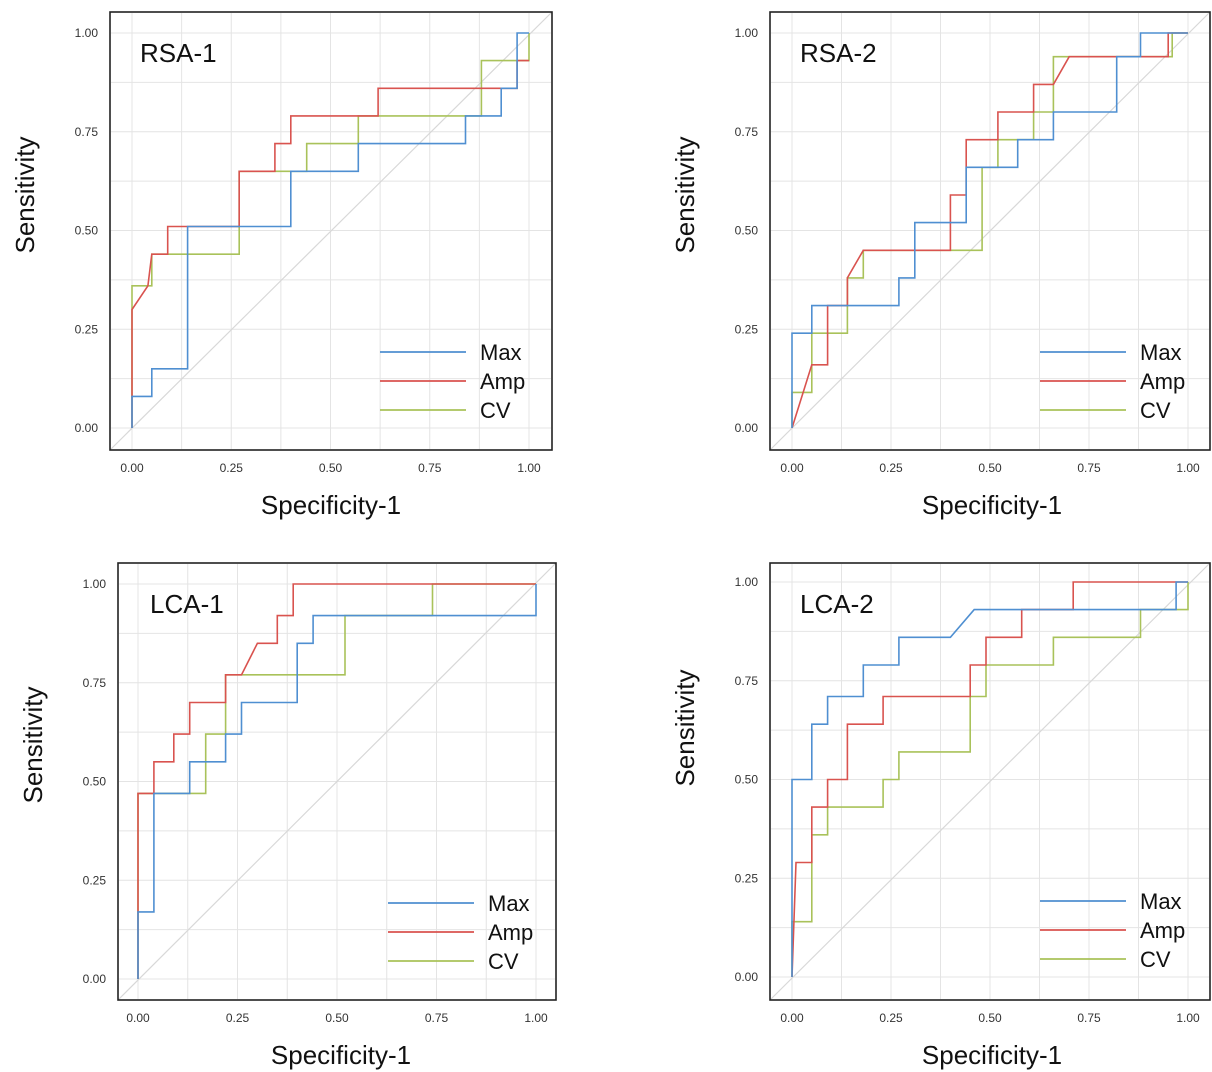 The width and height of the screenshot is (1212, 1072). I want to click on panel-title: LCA-1, so click(187, 604).